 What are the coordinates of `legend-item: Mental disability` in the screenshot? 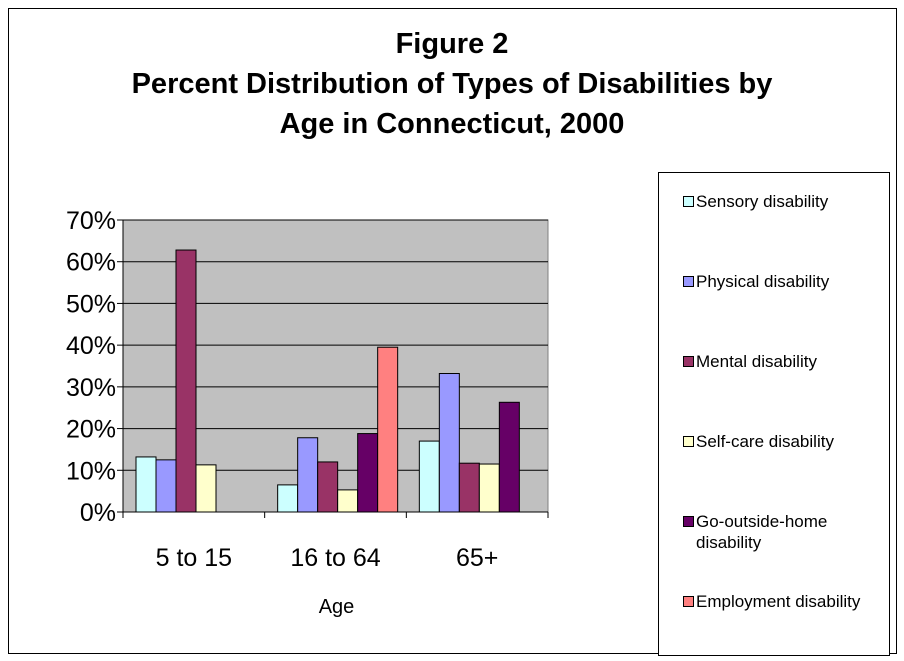 It's located at (779, 361).